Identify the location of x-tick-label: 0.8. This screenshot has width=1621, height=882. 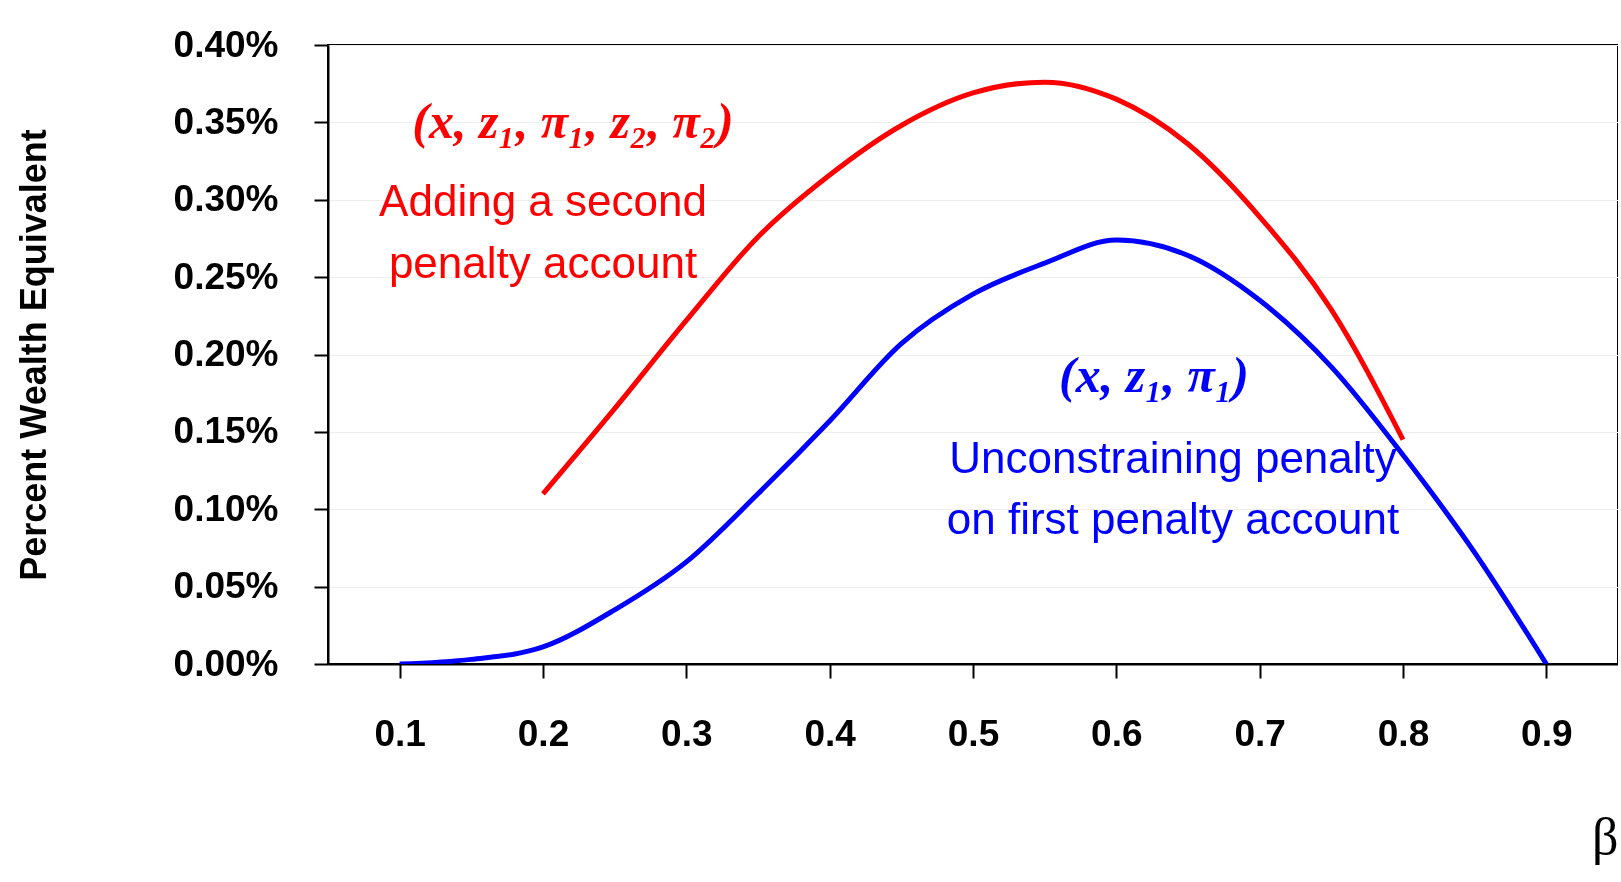
(1403, 733).